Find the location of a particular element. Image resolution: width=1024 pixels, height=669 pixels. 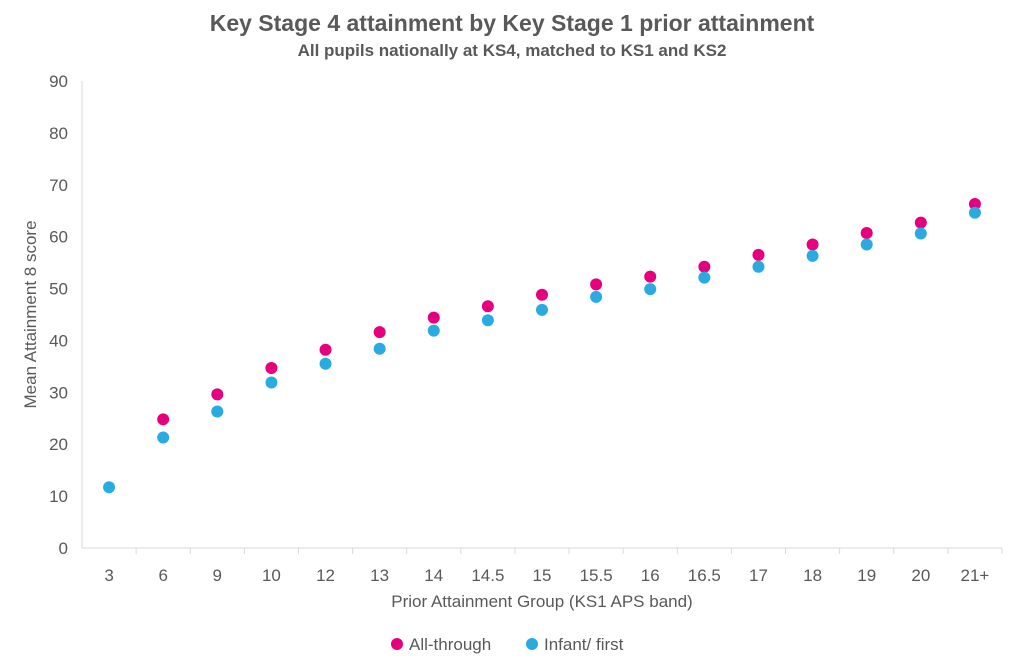

y-tick-label: 50 is located at coordinates (58, 289).